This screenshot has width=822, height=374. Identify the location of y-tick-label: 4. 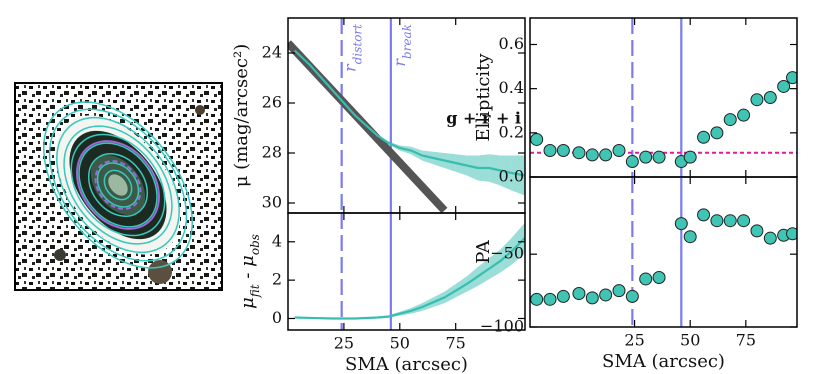
(277, 240).